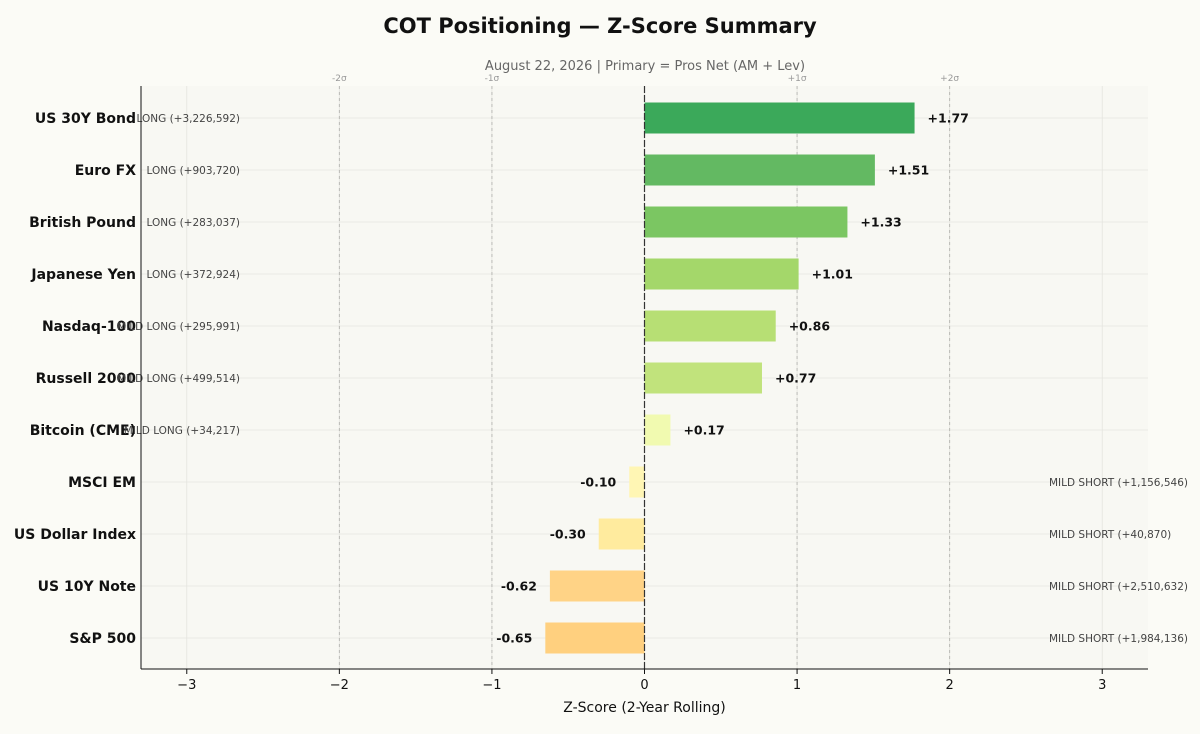 The height and width of the screenshot is (734, 1200). Describe the element at coordinates (810, 326) in the screenshot. I see `value-label: +0.86` at that location.